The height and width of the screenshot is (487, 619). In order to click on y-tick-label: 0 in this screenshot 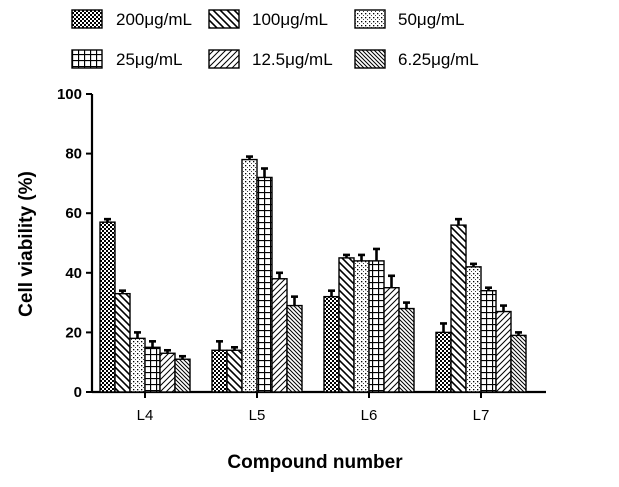, I will do `click(78, 392)`.